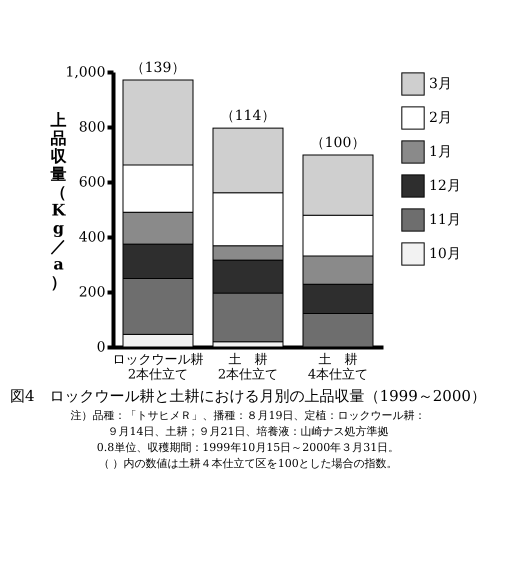 Image resolution: width=506 pixels, height=586 pixels. Describe the element at coordinates (248, 431) in the screenshot. I see `text: ９月14日、土耕；９月21日、培養液：山崎ナス処方準拠` at that location.